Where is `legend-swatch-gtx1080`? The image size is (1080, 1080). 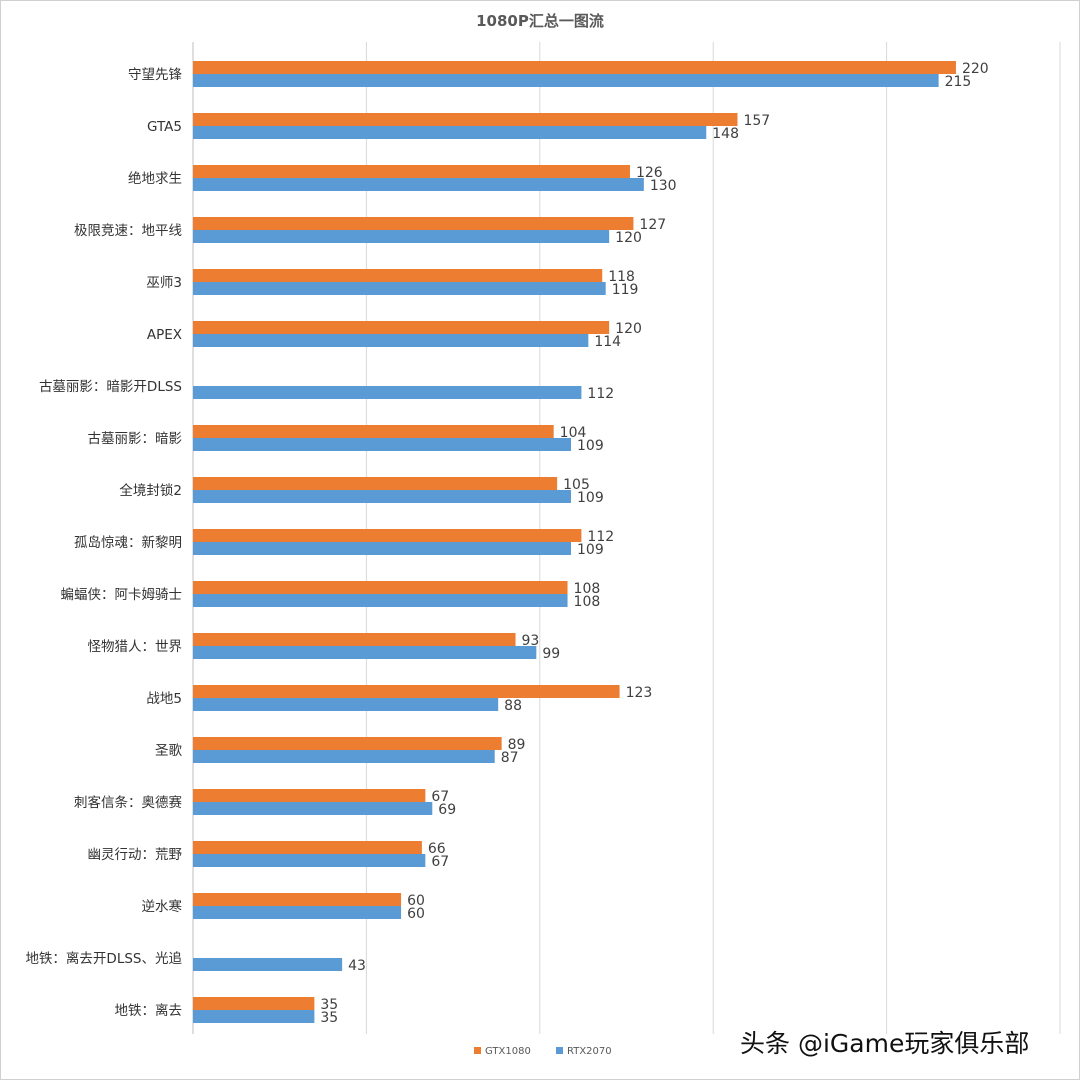
legend-swatch-gtx1080 is located at coordinates (477, 1050).